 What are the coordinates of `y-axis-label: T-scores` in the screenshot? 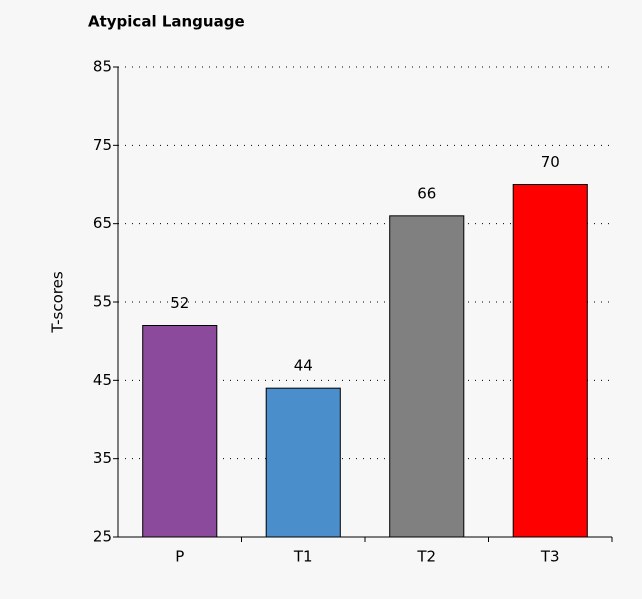 It's located at (58, 302).